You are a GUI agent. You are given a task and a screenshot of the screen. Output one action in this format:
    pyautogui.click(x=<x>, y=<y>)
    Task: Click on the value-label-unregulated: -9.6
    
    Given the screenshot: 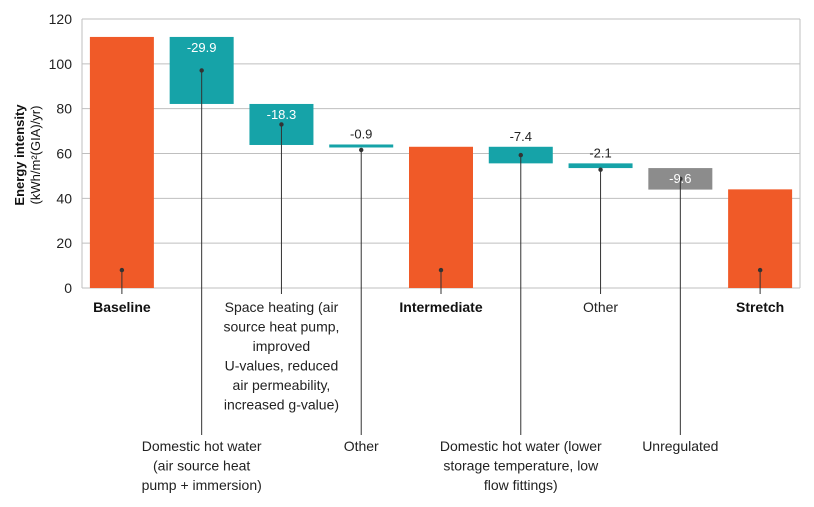 What is the action you would take?
    pyautogui.click(x=680, y=178)
    